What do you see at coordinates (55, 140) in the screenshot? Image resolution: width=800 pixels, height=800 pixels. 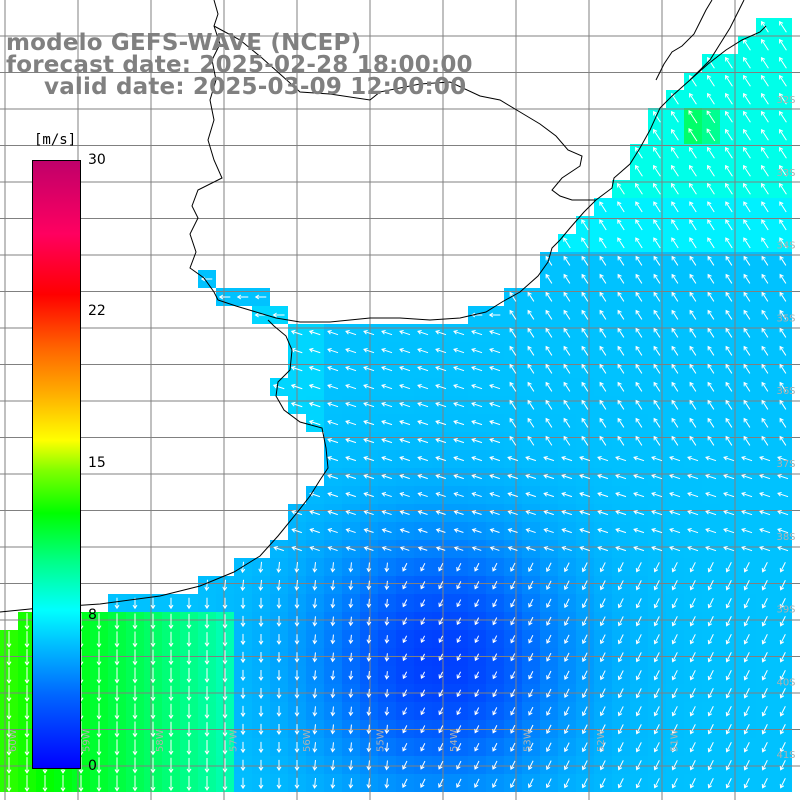 I see `colorbar-unit: [m/s]` at bounding box center [55, 140].